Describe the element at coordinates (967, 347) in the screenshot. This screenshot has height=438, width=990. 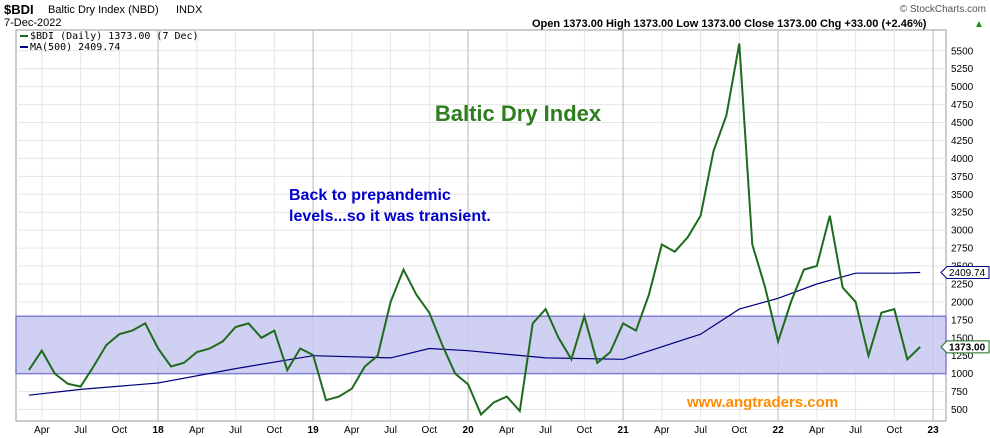
I see `price-tag-text: 1373.00` at that location.